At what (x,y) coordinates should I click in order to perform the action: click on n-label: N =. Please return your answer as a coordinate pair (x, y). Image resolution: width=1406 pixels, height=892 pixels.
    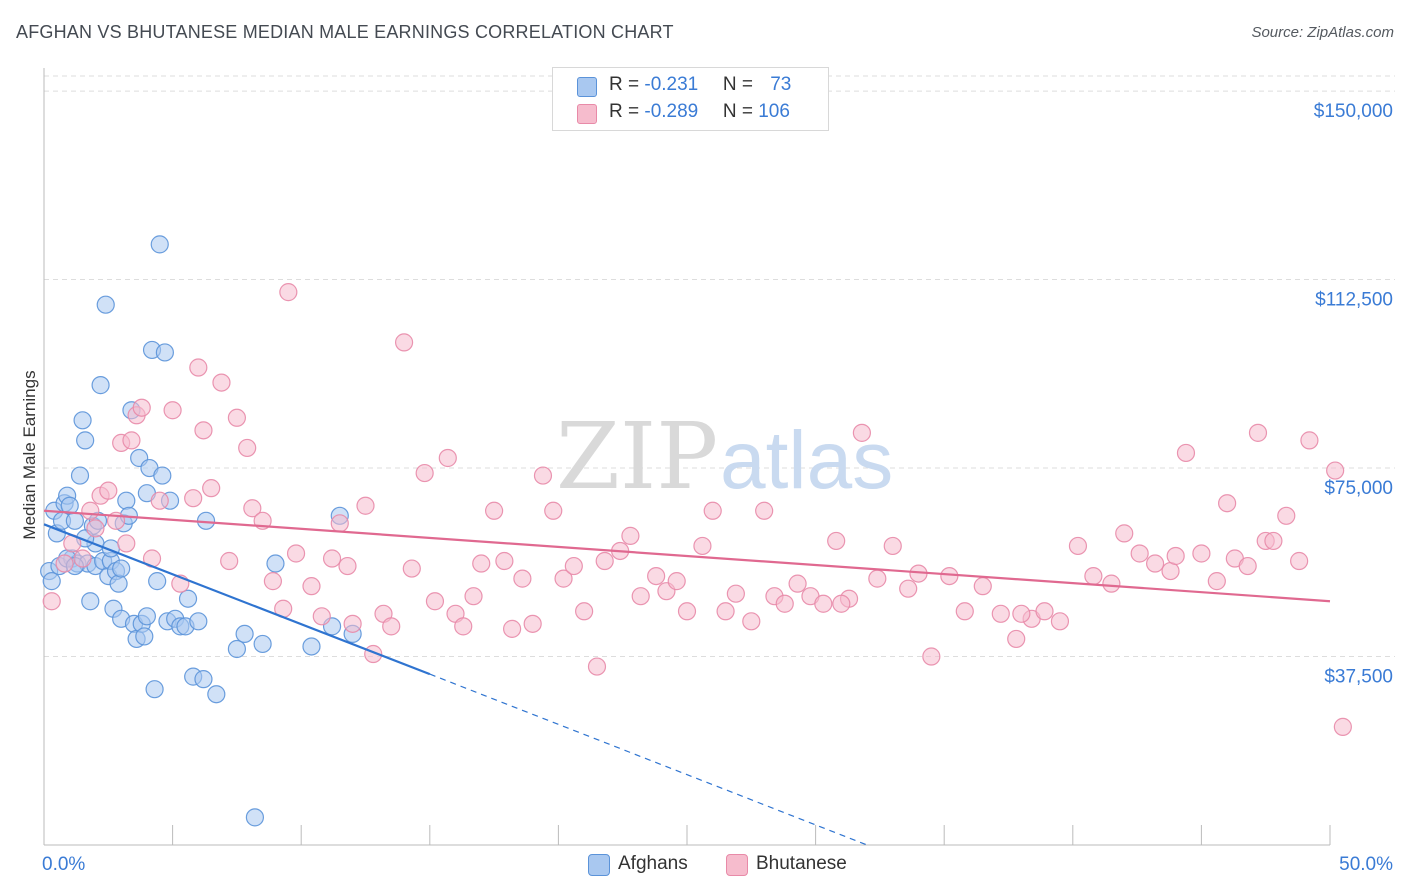
    Looking at the image, I should click on (740, 84).